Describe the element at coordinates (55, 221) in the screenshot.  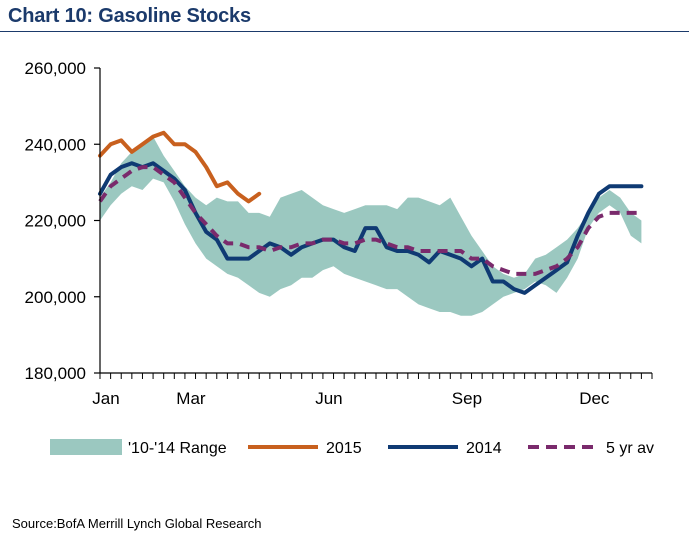
I see `y-tick-label: 220,000` at that location.